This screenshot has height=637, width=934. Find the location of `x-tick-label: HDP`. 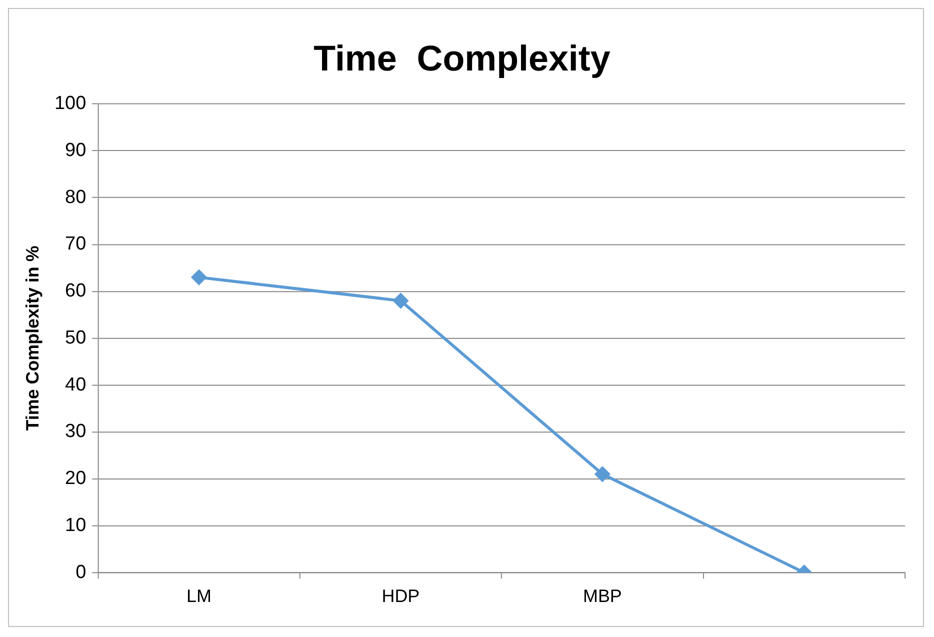

x-tick-label: HDP is located at coordinates (401, 596).